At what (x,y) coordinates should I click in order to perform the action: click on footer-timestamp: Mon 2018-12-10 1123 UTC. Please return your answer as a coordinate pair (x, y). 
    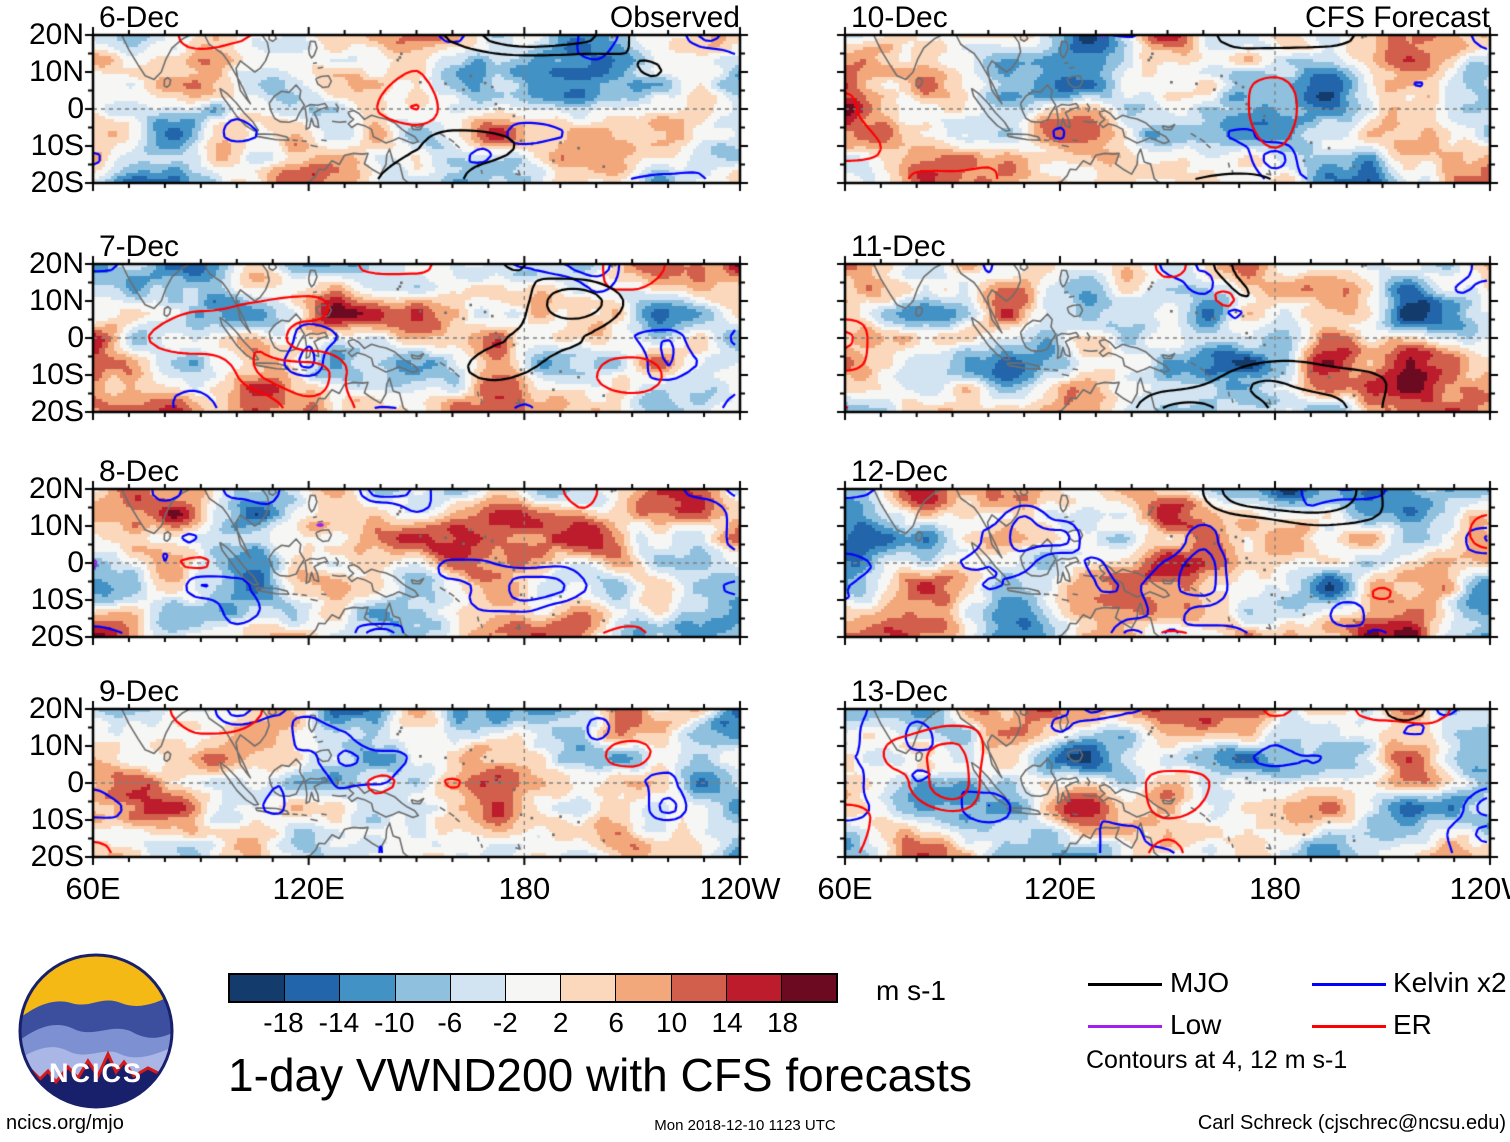
    Looking at the image, I should click on (745, 1125).